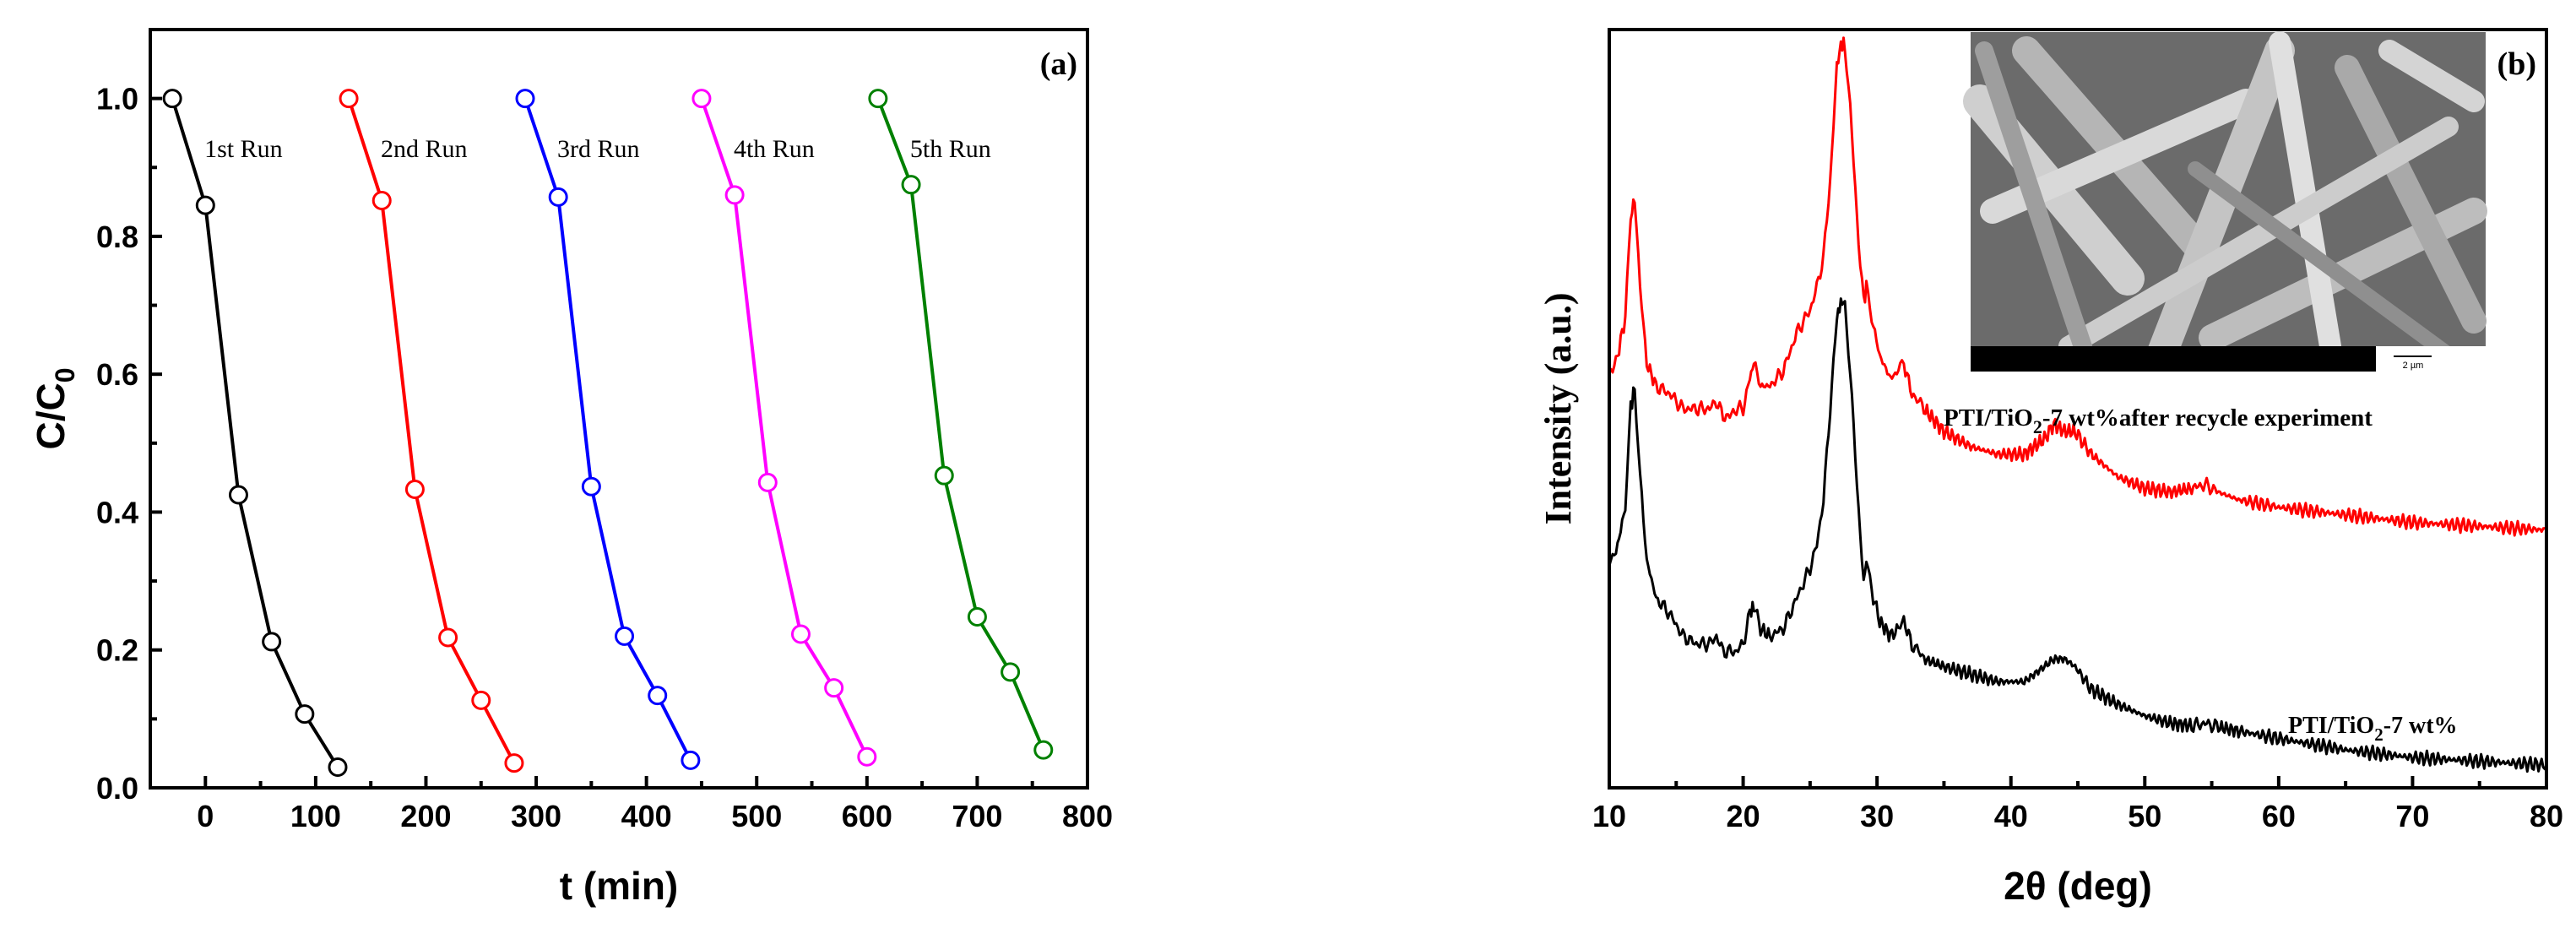 This screenshot has height=928, width=2576. What do you see at coordinates (2207, 417) in the screenshot?
I see `red-curve-label-rest: -7 wt%after recycle experiment` at bounding box center [2207, 417].